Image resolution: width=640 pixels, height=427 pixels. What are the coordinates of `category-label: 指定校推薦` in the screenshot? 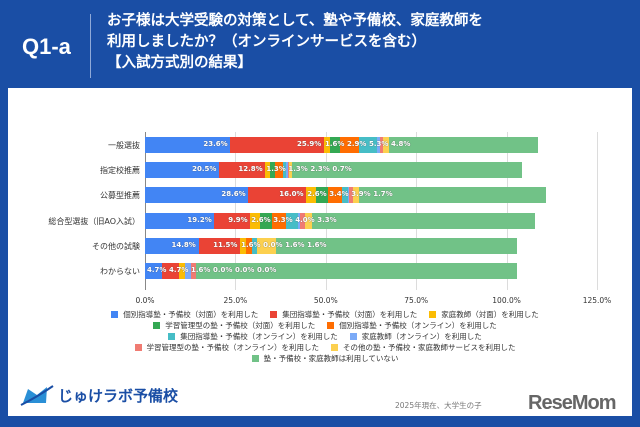 It's located at (120, 171).